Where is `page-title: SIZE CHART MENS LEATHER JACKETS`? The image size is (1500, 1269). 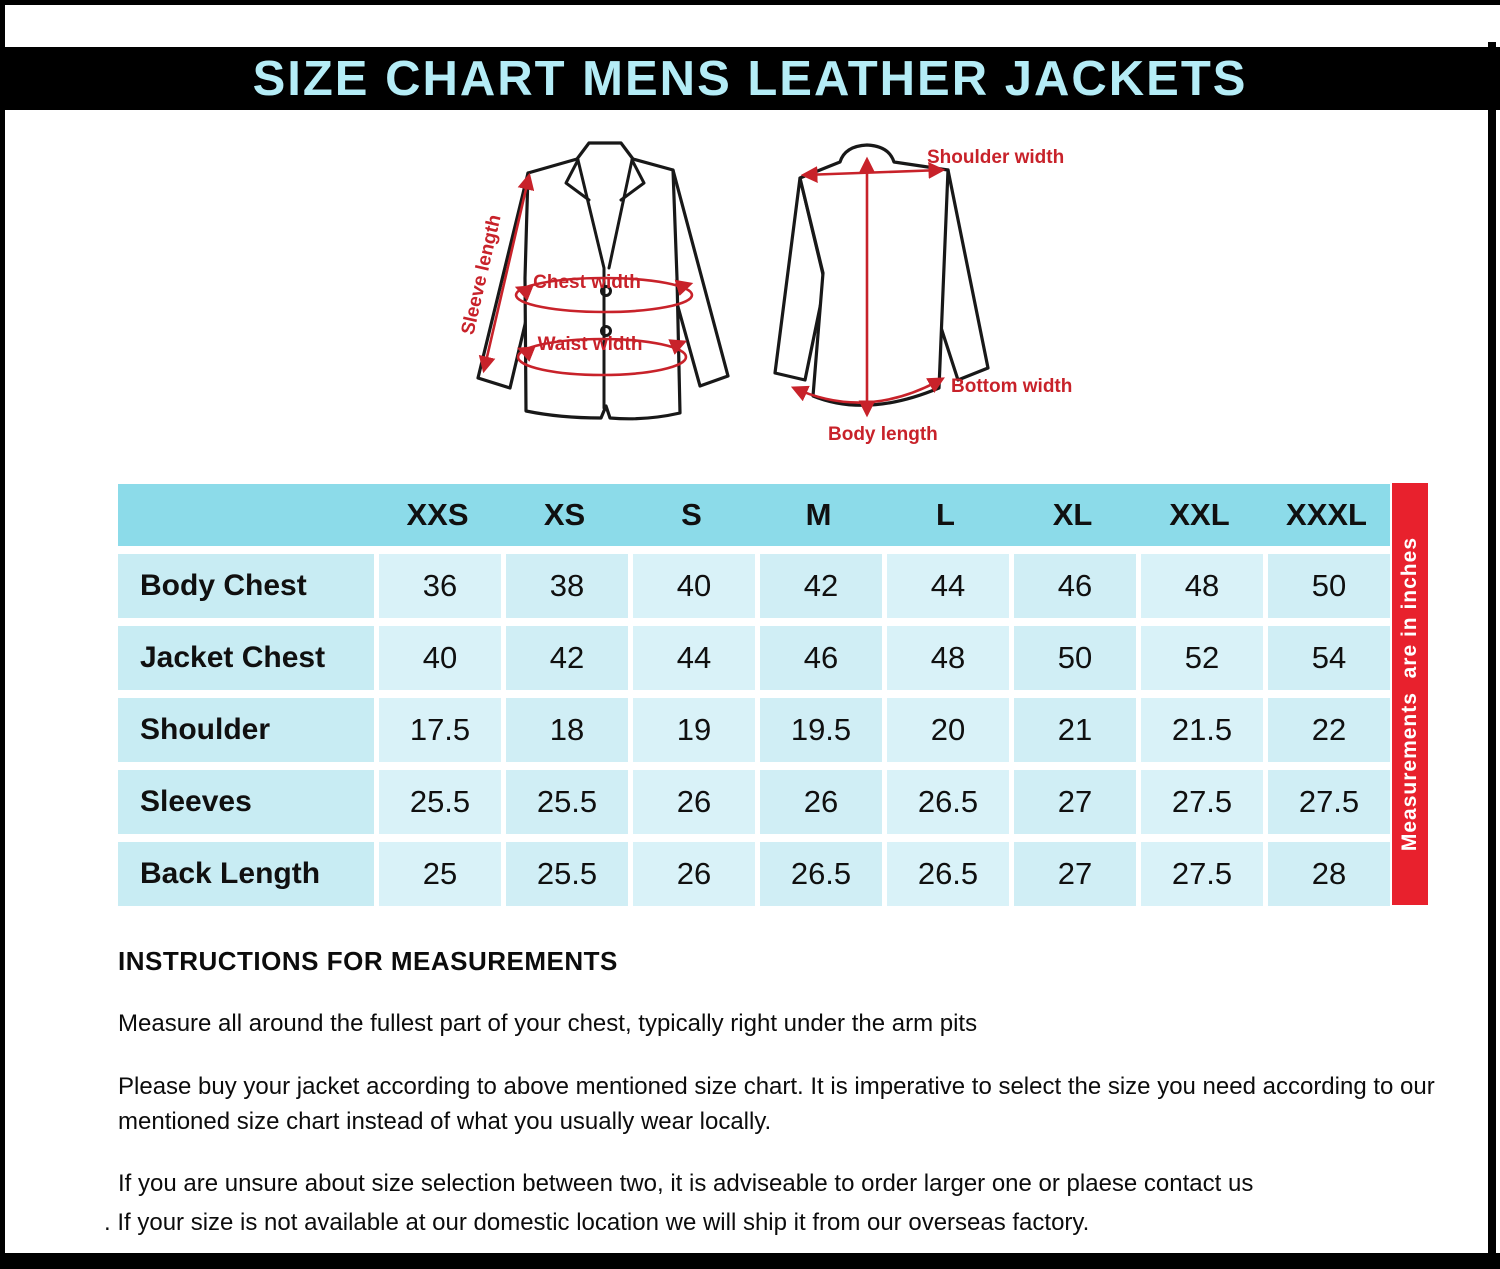 page-title: SIZE CHART MENS LEATHER JACKETS is located at coordinates (750, 78).